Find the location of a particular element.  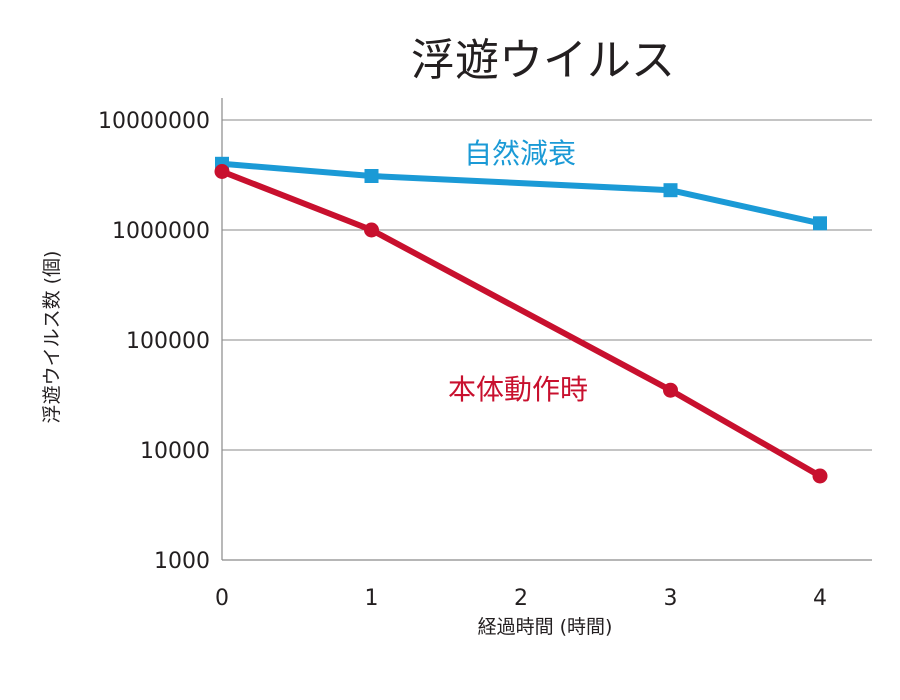

x-tick-labels: 0 1 2 3 4 is located at coordinates (521, 598).